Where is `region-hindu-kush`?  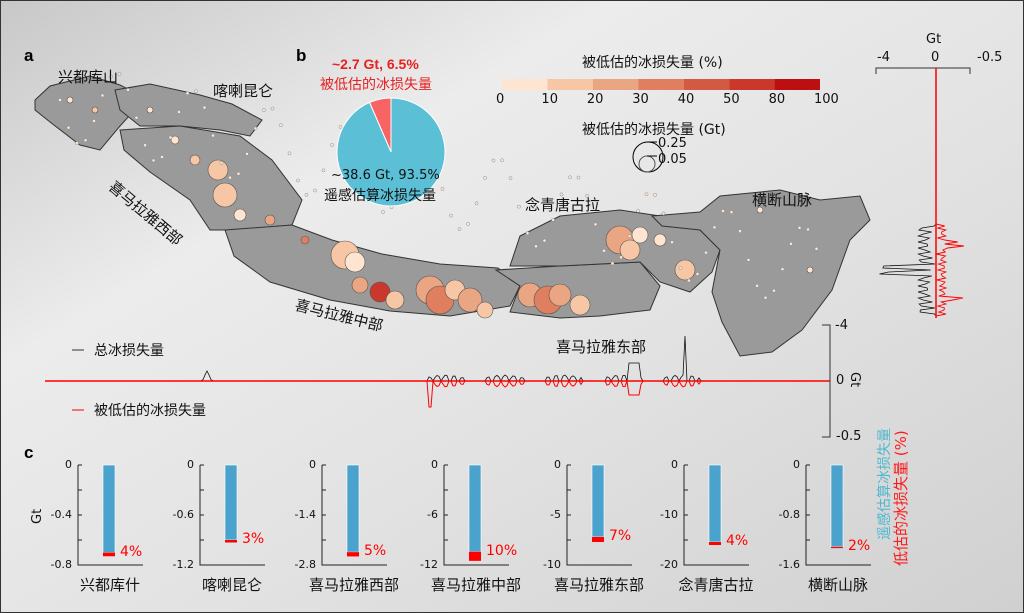 region-hindu-kush is located at coordinates (87, 113).